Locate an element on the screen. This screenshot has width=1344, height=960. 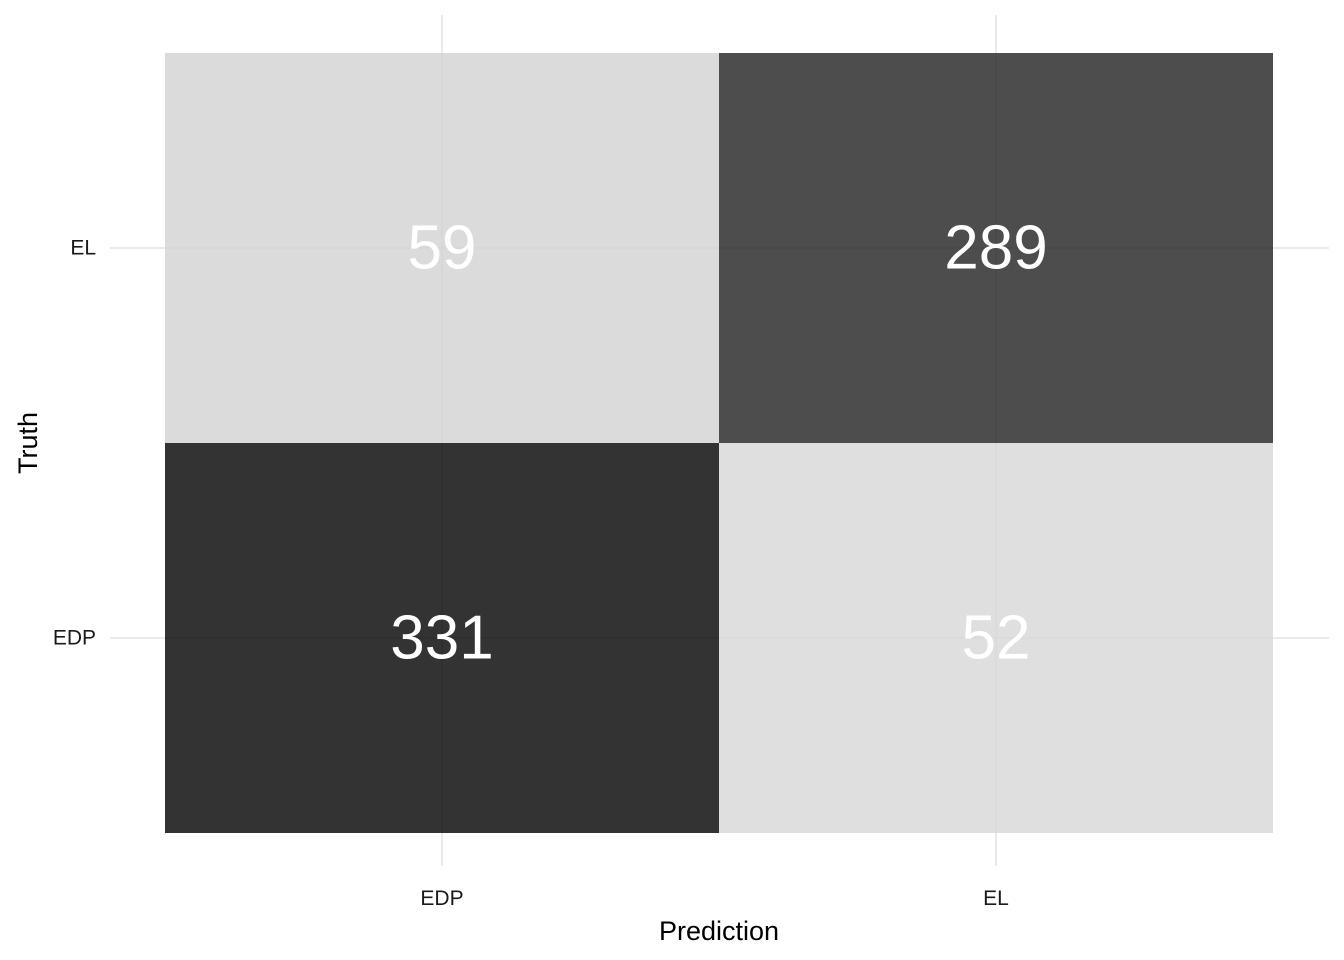
x-axis-title: Prediction is located at coordinates (719, 931).